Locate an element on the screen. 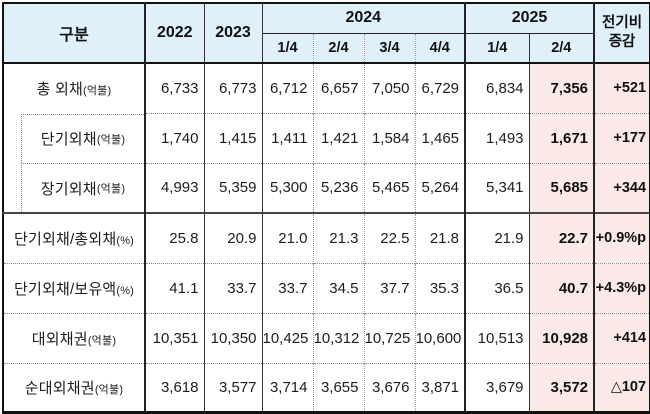 This screenshot has height=414, width=650. value-cell: 5,341 is located at coordinates (497, 187).